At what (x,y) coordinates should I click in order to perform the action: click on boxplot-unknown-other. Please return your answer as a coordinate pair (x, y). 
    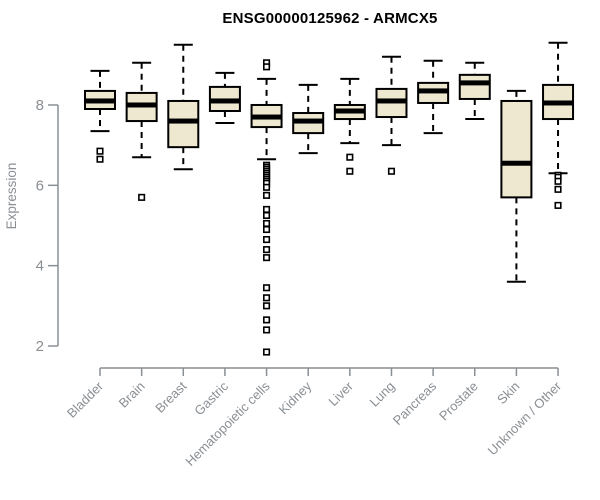
    Looking at the image, I should click on (558, 125).